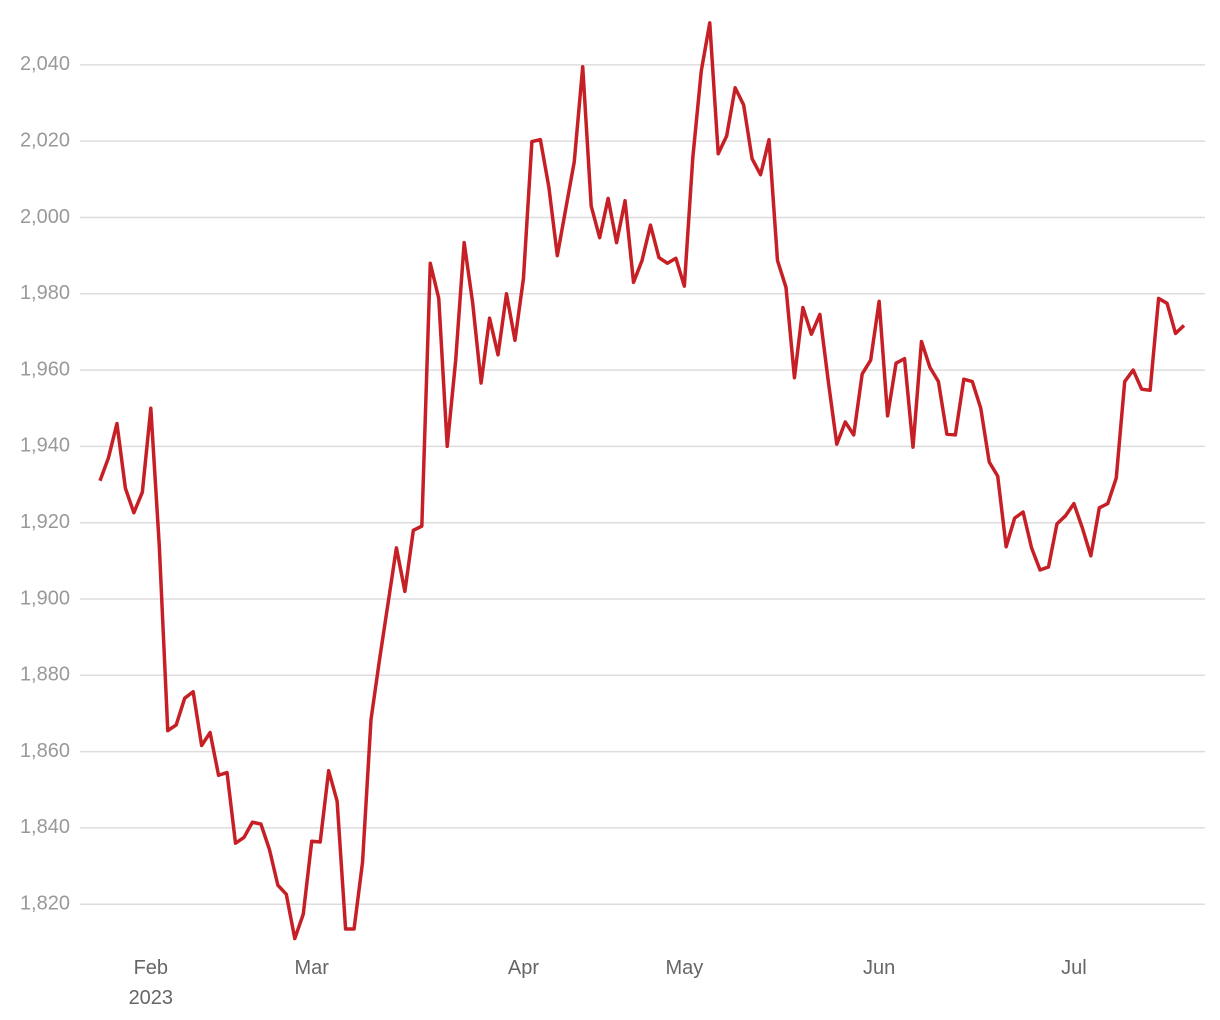 The width and height of the screenshot is (1220, 1020). What do you see at coordinates (523, 968) in the screenshot?
I see `x-tick-label: Apr` at bounding box center [523, 968].